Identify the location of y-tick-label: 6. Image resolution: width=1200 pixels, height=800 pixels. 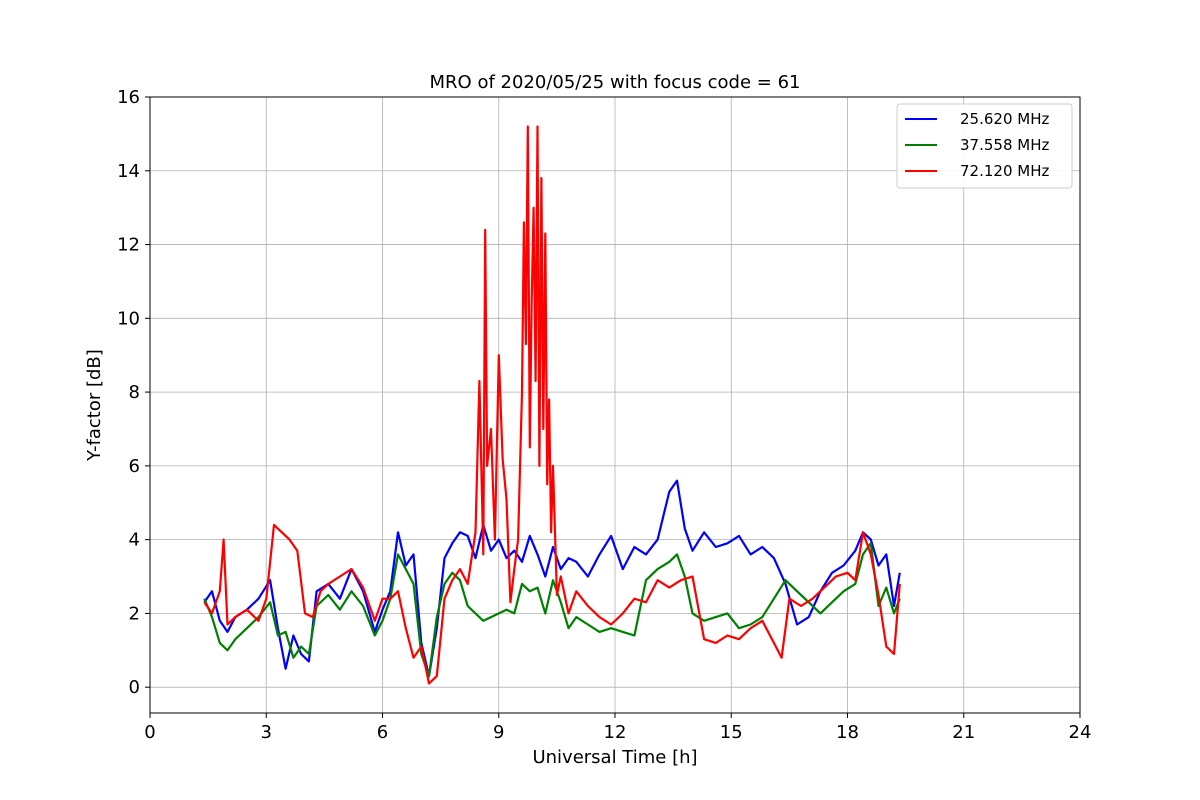
(134, 466).